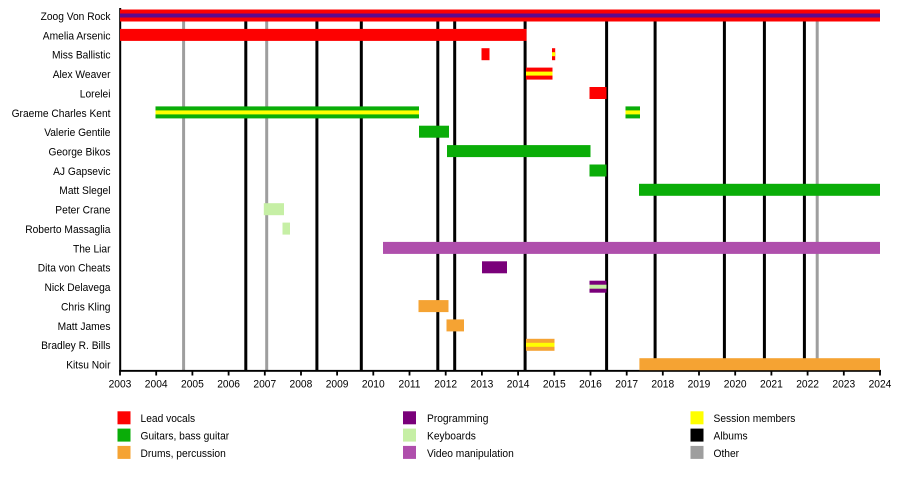 The image size is (900, 494). What do you see at coordinates (731, 437) in the screenshot?
I see `svg-text: Albums` at bounding box center [731, 437].